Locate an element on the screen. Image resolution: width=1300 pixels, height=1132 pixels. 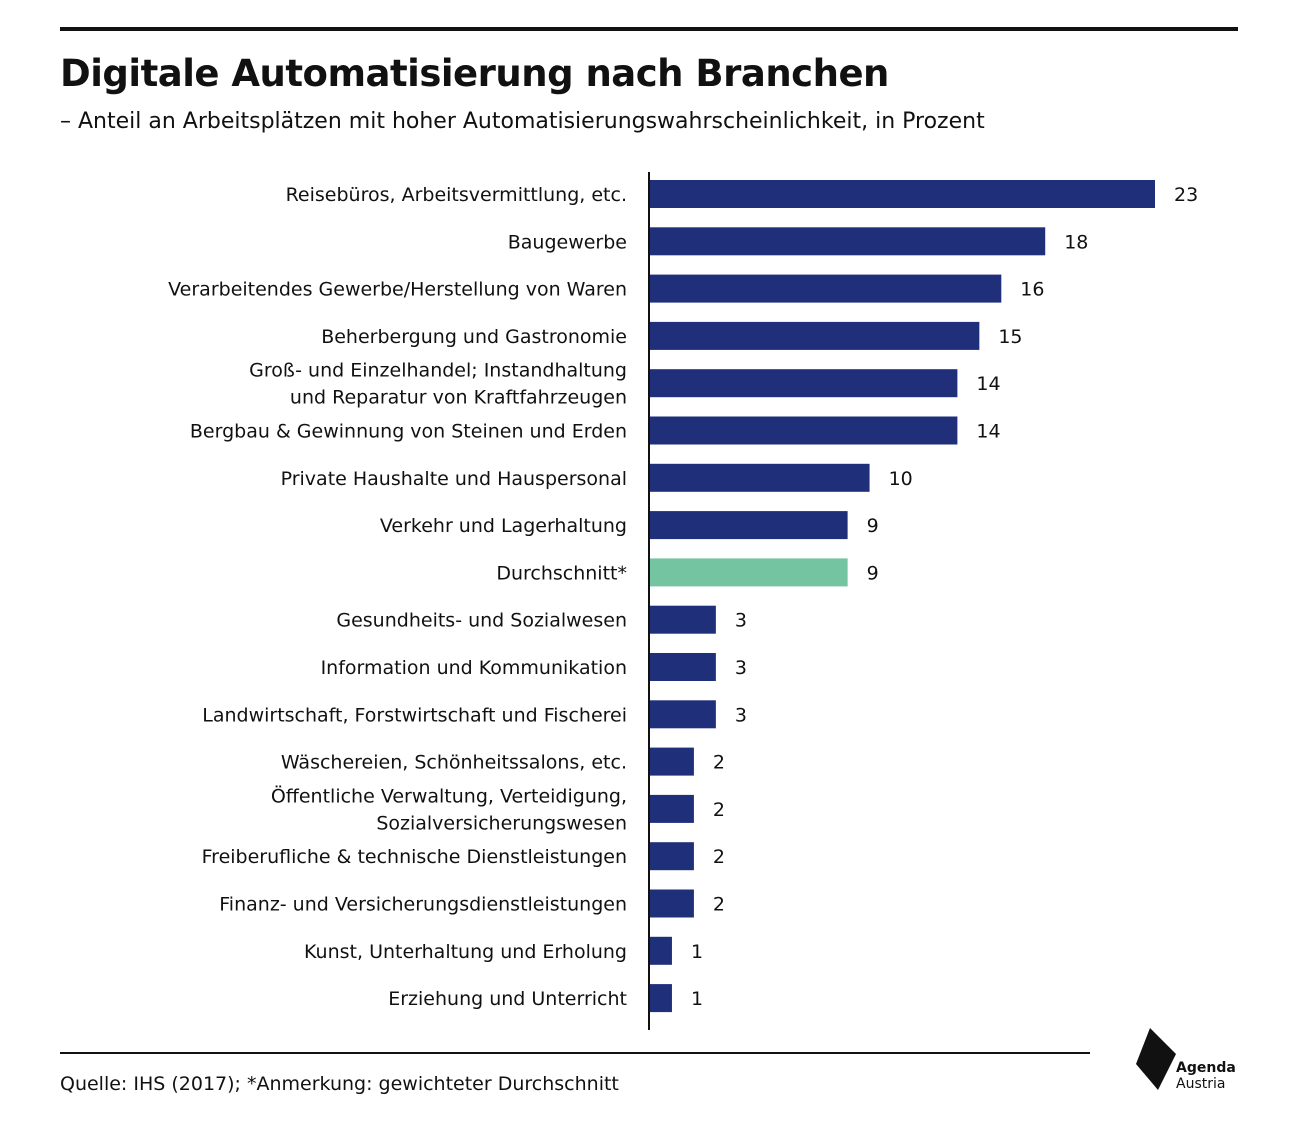
logo-text: Agenda Austria is located at coordinates (1206, 1076).